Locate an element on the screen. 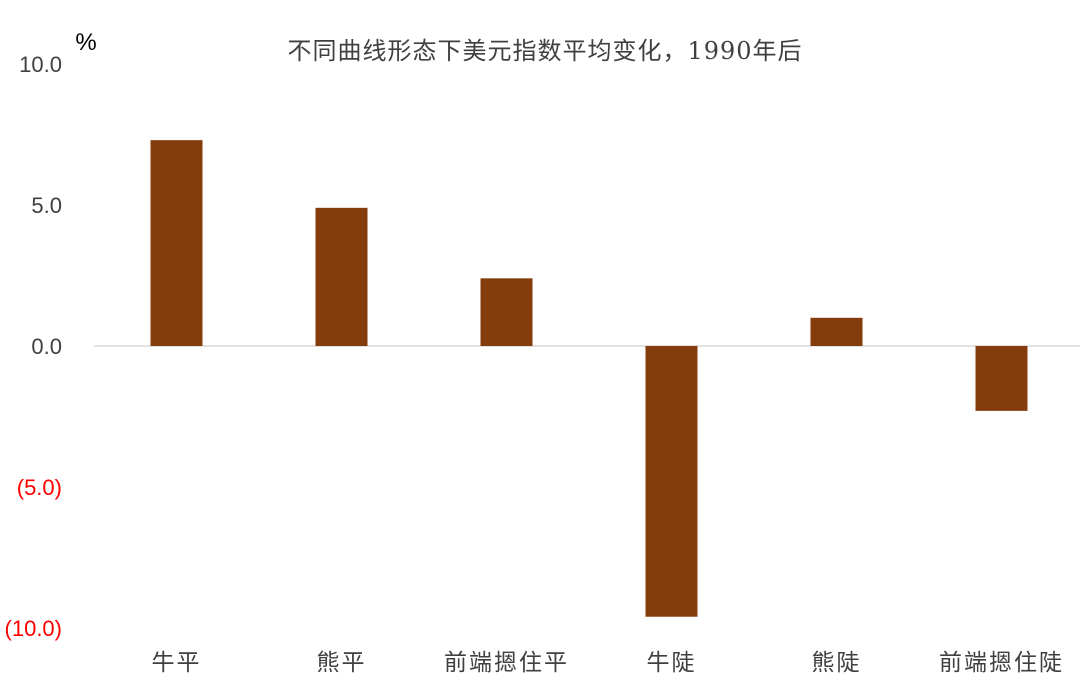  y-tick-label: 0.0 is located at coordinates (46, 346).